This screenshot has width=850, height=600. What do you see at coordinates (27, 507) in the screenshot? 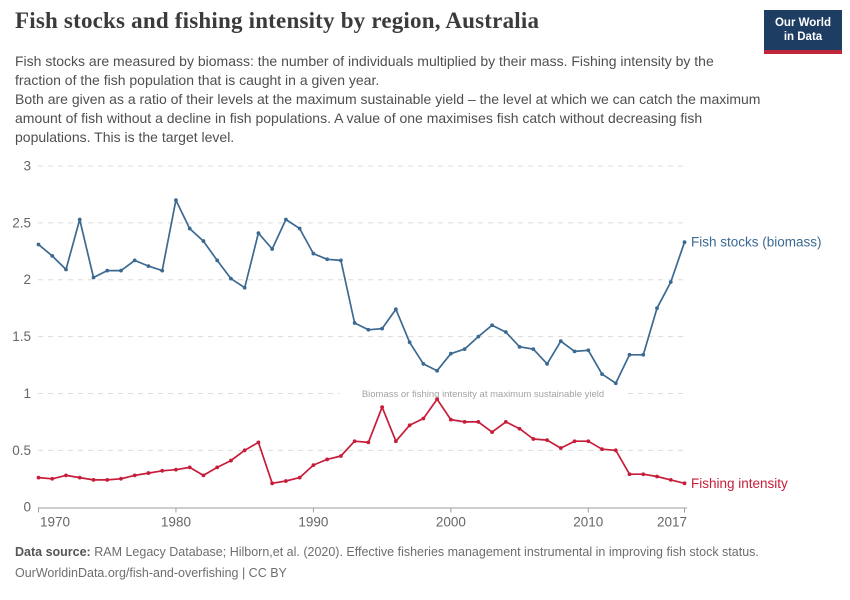
I see `y-axis-label-0: 0` at bounding box center [27, 507].